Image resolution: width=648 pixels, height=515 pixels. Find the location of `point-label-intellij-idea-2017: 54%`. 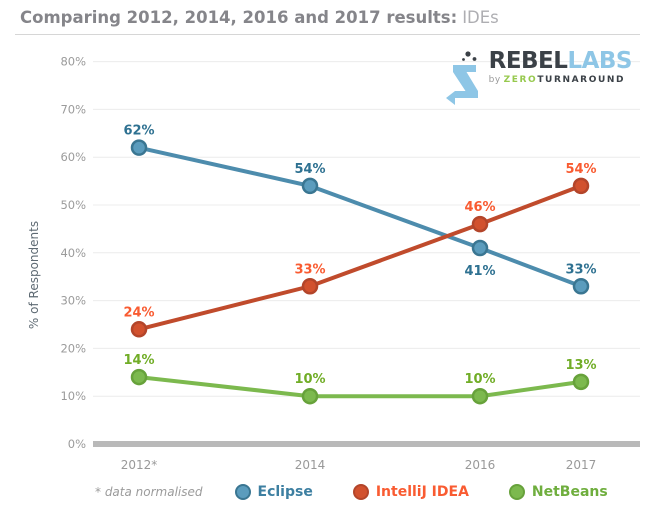

point-label-intellij-idea-2017: 54% is located at coordinates (580, 169).